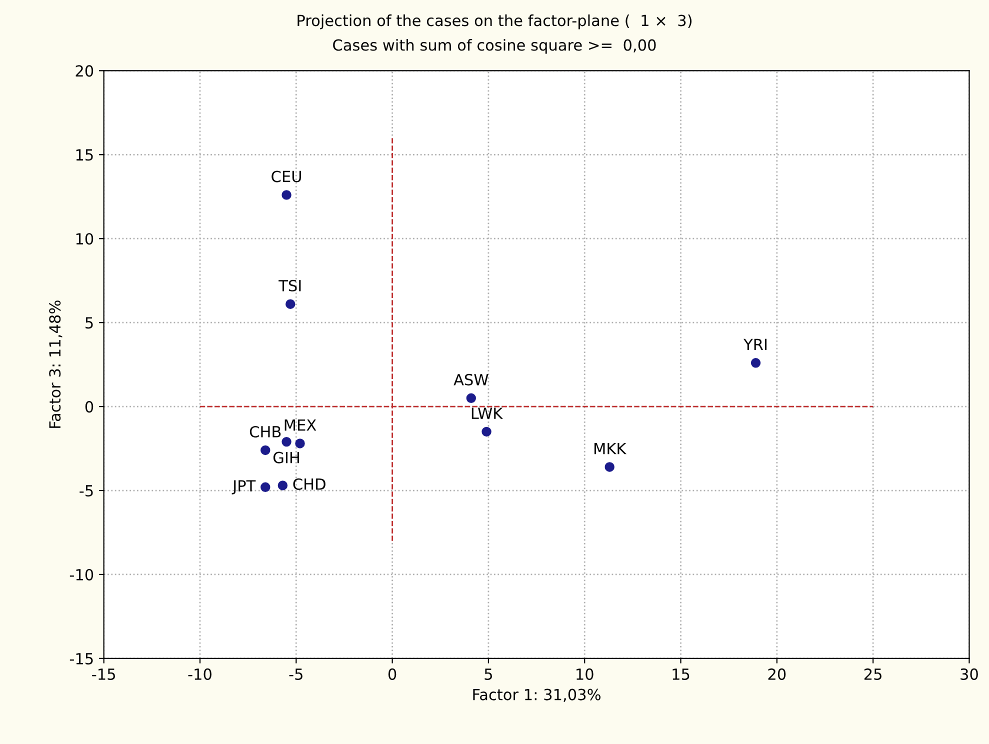  Describe the element at coordinates (536, 695) in the screenshot. I see `x-axis-title: Factor 1: 31,03%` at that location.